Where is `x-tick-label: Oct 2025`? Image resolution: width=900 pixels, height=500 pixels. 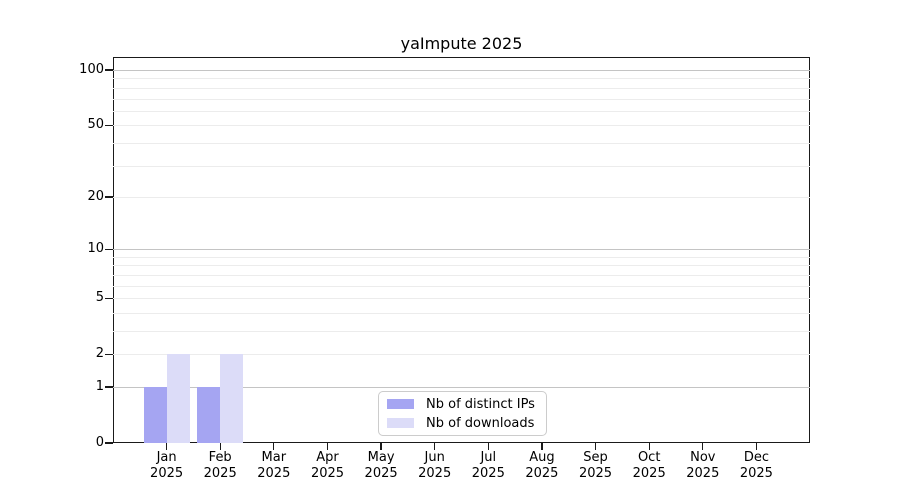
x-tick-label: Oct 2025 is located at coordinates (649, 466).